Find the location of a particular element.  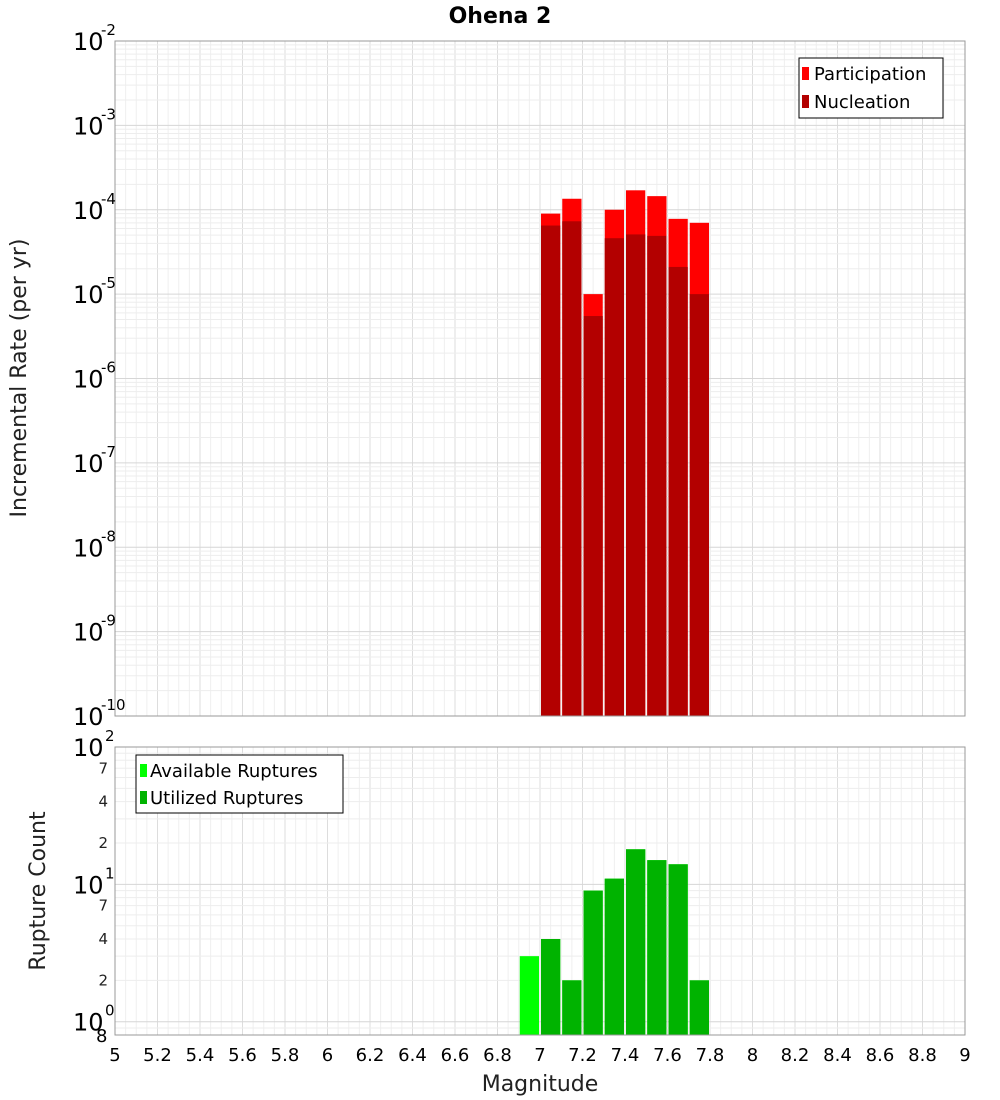

x-tick-label: 9 is located at coordinates (964, 1055).